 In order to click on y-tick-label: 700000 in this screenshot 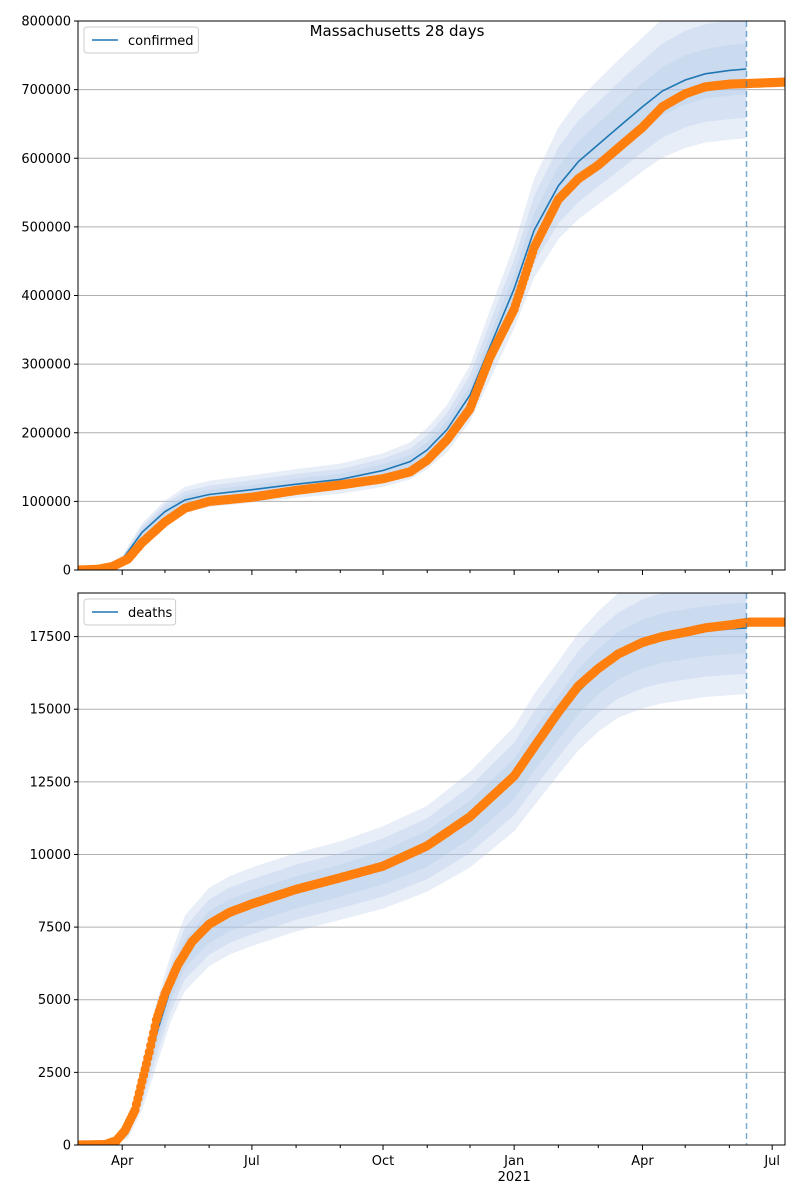, I will do `click(46, 90)`.